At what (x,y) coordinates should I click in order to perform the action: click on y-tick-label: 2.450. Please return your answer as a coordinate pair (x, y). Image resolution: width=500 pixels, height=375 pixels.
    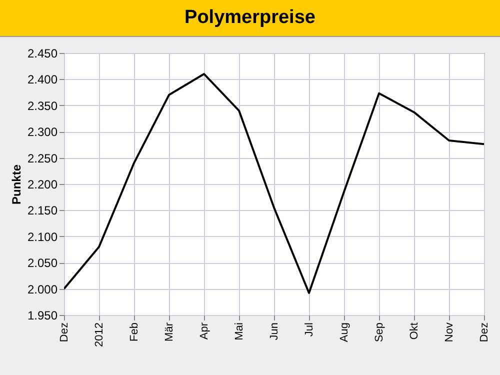
    Looking at the image, I should click on (42, 53).